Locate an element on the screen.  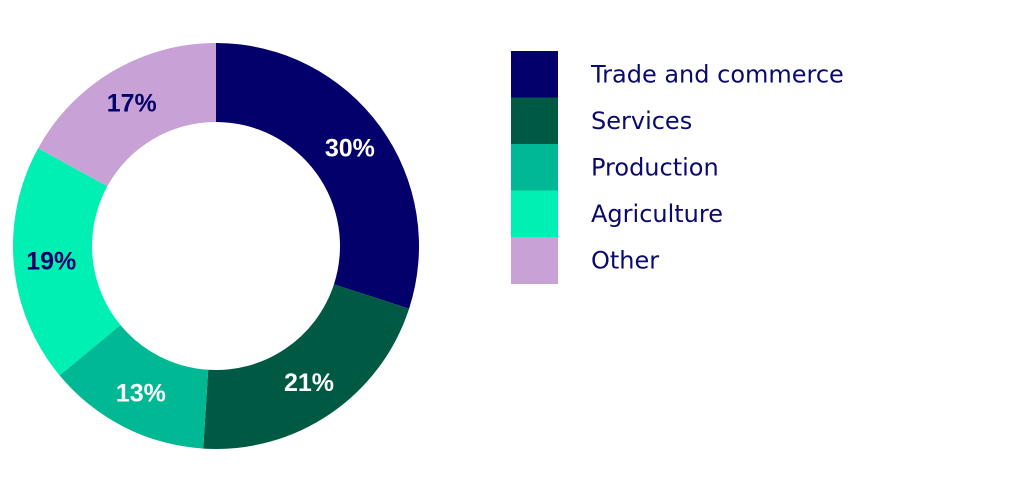
legend-label: Trade and commerce is located at coordinates (717, 74).